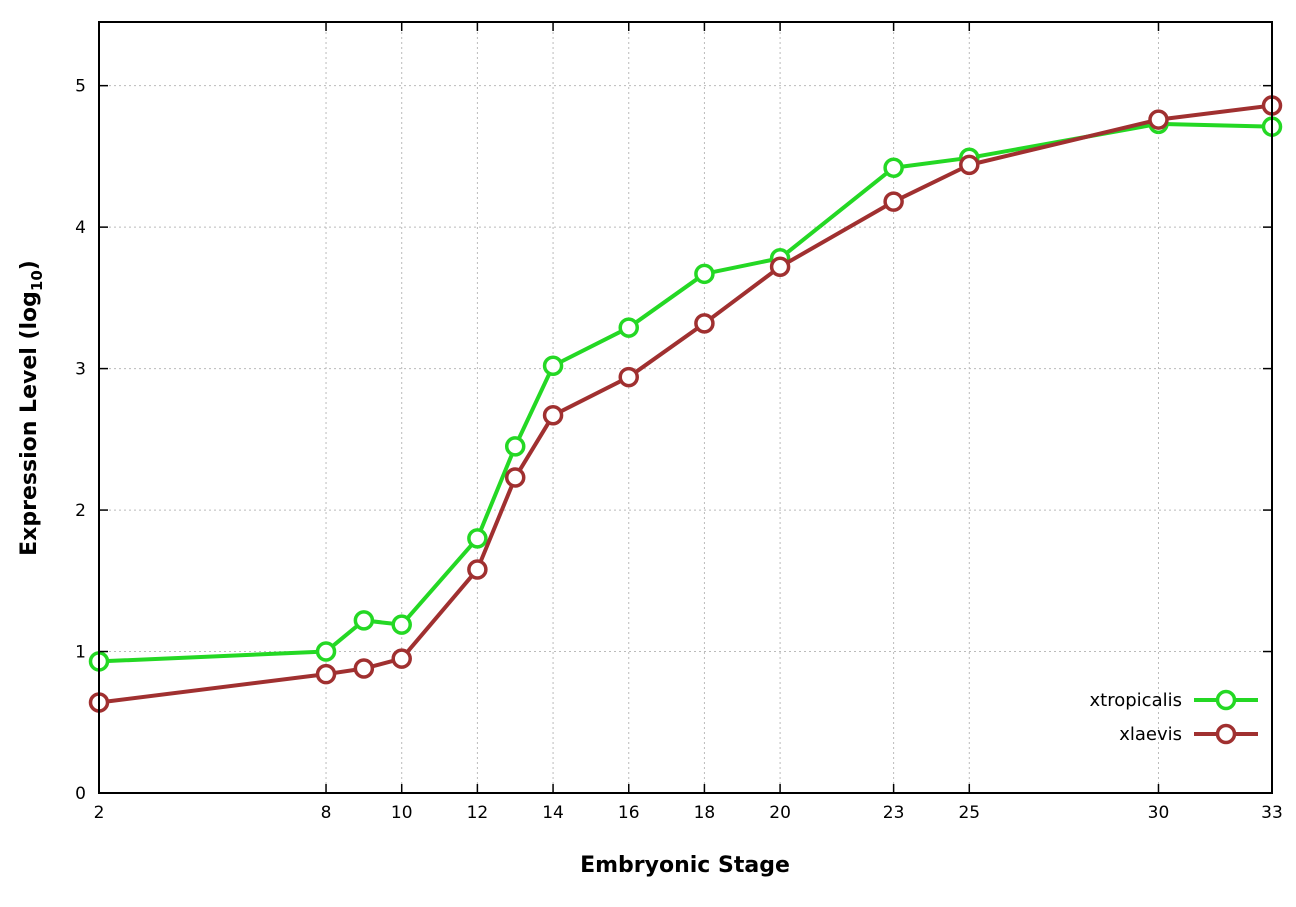  I want to click on y-tick-label: 4, so click(80, 228).